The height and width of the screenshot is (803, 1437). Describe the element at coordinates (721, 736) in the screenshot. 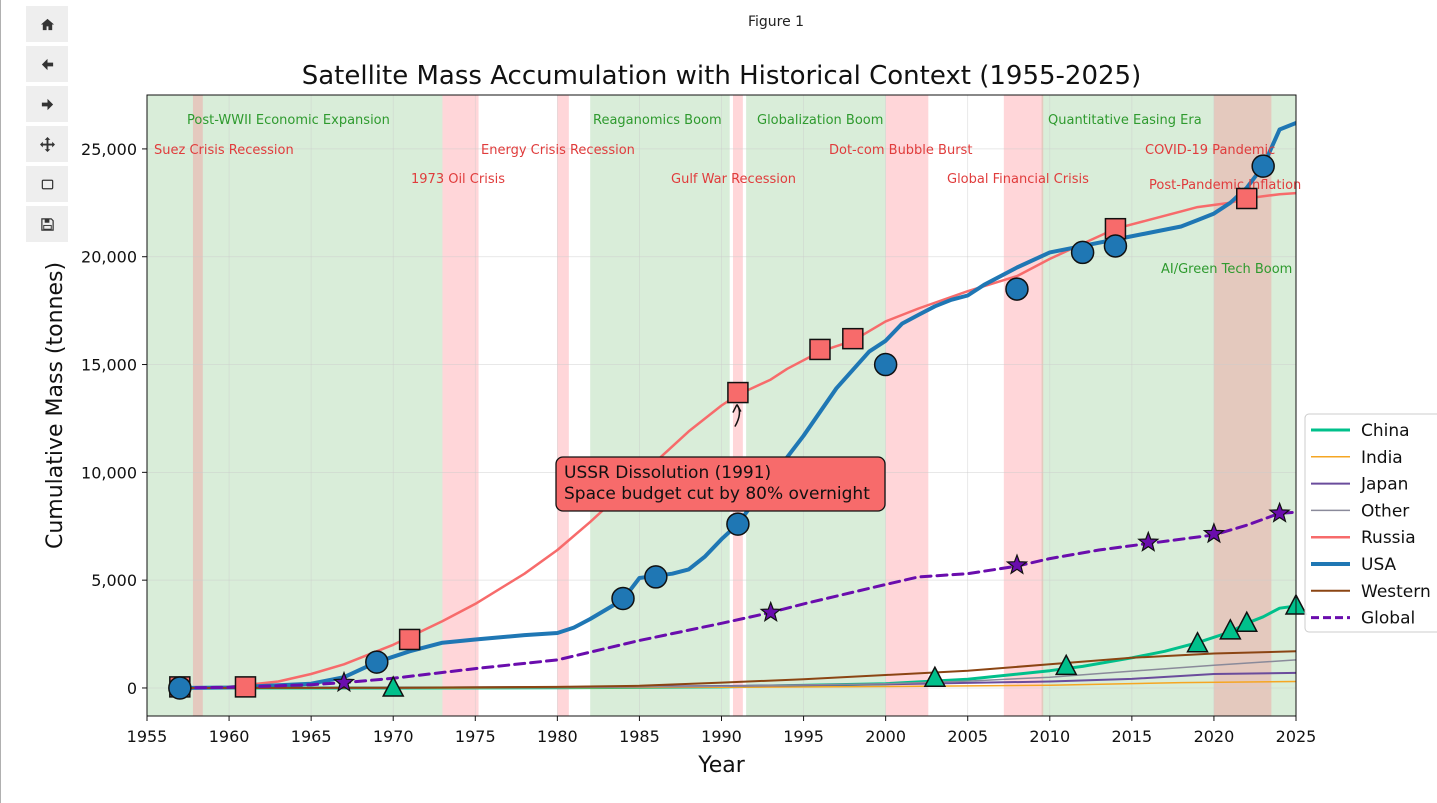

I see `x-tick-label: 1990` at that location.